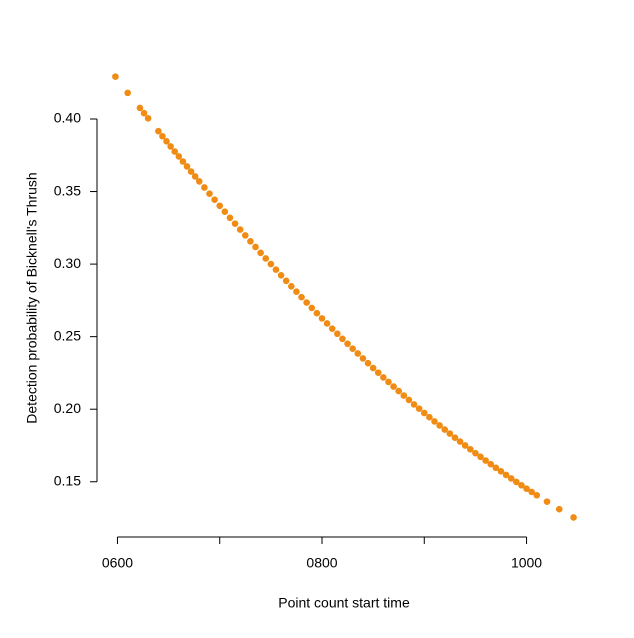 Image resolution: width=634 pixels, height=638 pixels. What do you see at coordinates (67, 480) in the screenshot?
I see `y-tick-label: 0.15` at bounding box center [67, 480].